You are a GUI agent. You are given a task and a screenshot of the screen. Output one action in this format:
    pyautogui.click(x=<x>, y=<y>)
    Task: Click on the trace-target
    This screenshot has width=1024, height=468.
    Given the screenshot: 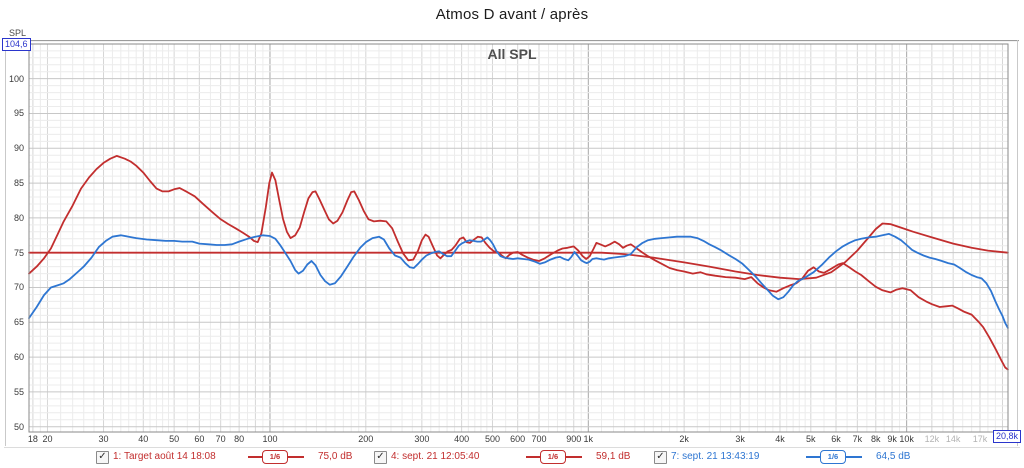 What is the action you would take?
    pyautogui.click(x=518, y=251)
    